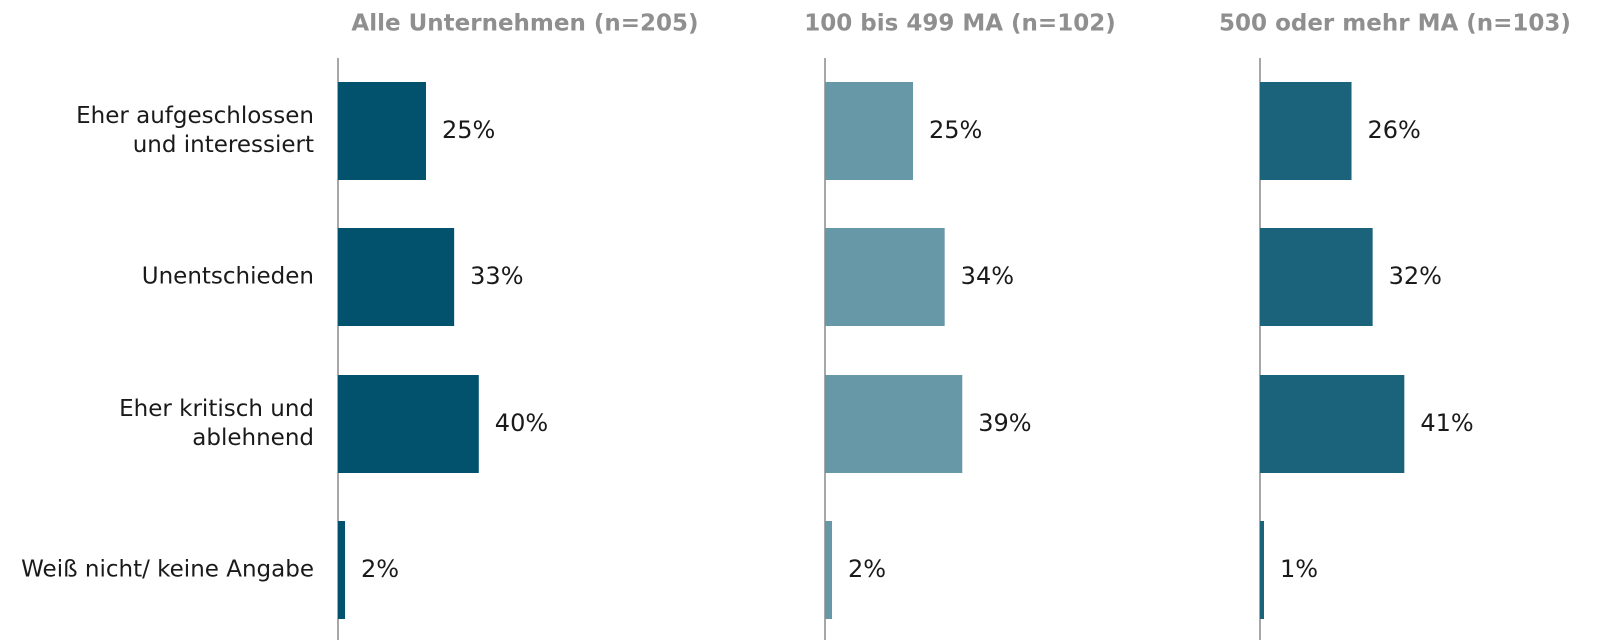 This screenshot has height=640, width=1617. What do you see at coordinates (1299, 569) in the screenshot?
I see `data-label: 1%` at bounding box center [1299, 569].